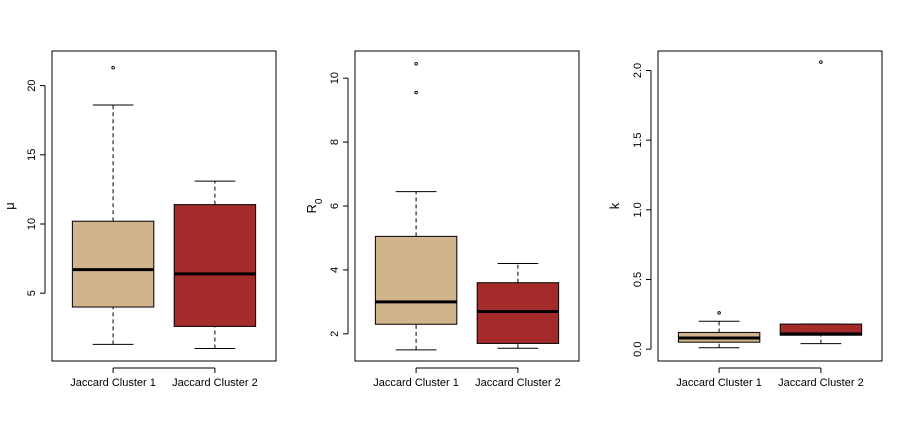 This screenshot has height=426, width=909. I want to click on y-tick-label: 1.0, so click(638, 209).